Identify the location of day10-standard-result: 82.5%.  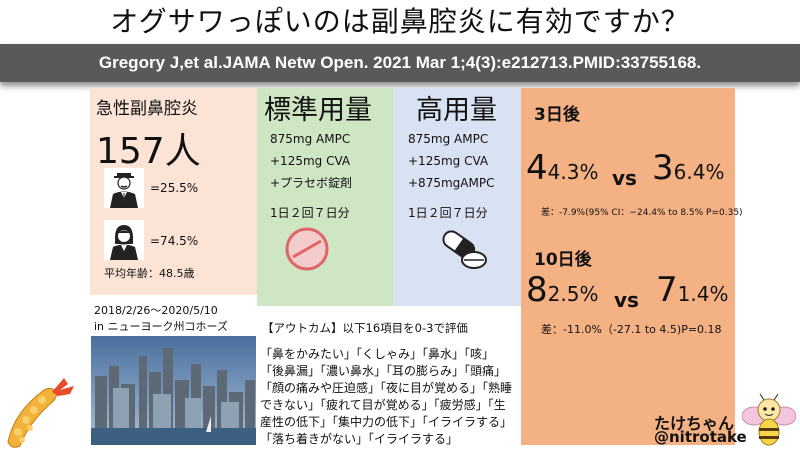
(562, 290).